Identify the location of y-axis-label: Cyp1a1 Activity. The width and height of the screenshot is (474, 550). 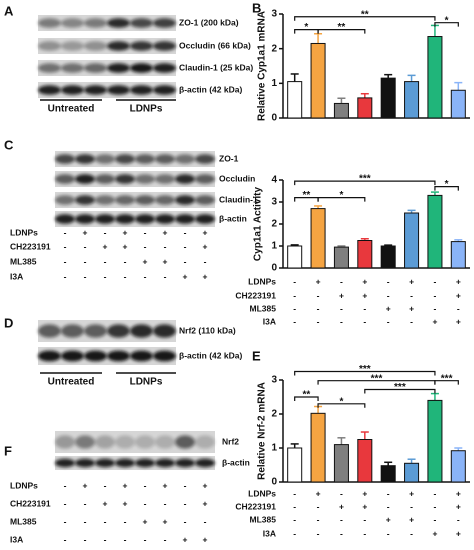
(258, 224).